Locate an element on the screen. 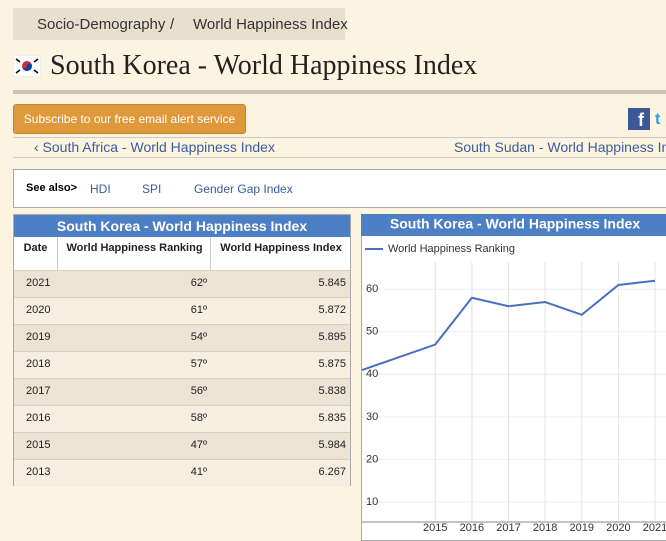 The image size is (666, 541). column-header: World Happiness Index is located at coordinates (280, 253).